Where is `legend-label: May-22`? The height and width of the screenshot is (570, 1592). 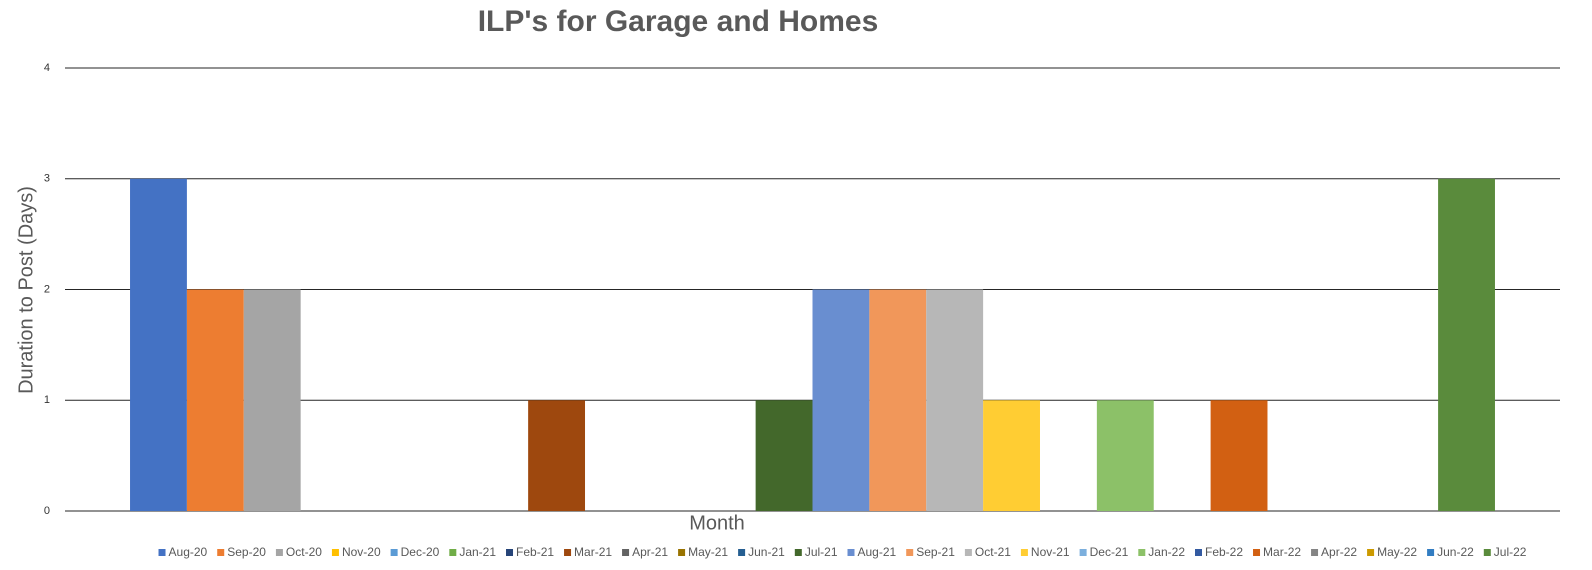 legend-label: May-22 is located at coordinates (1397, 552).